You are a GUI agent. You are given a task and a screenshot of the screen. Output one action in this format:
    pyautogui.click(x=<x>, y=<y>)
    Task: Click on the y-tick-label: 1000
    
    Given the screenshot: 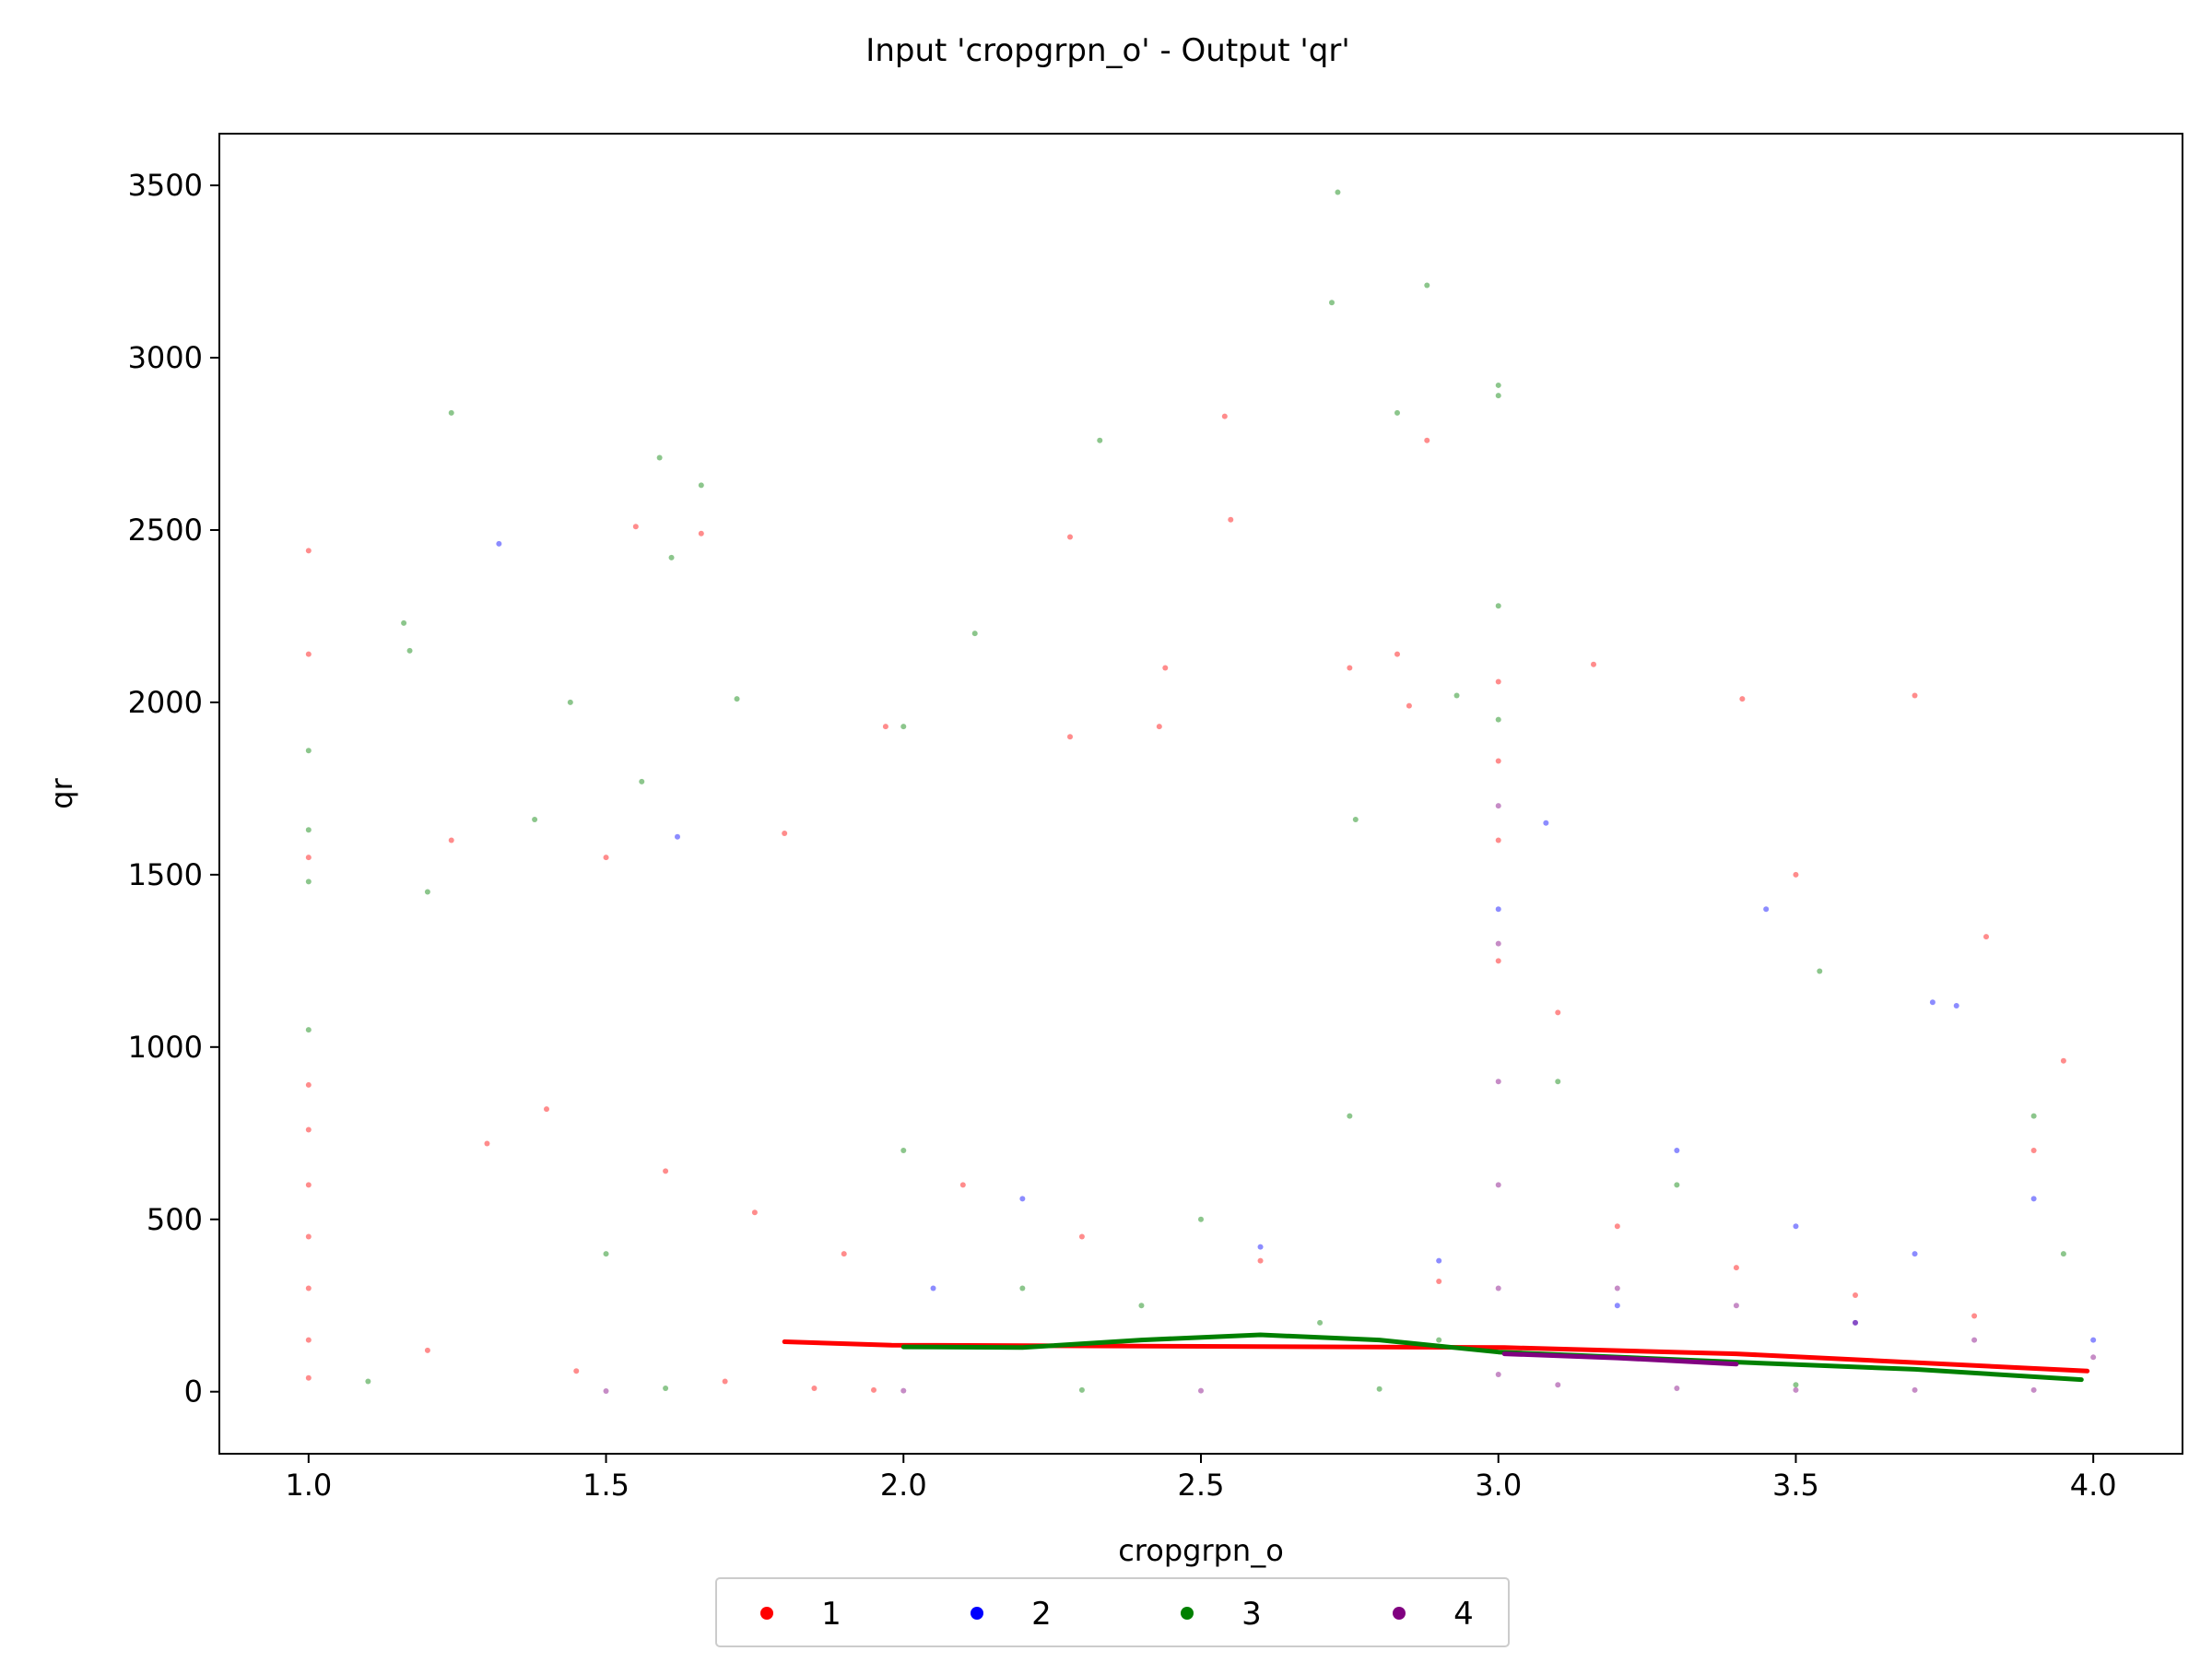 What is the action you would take?
    pyautogui.click(x=165, y=1047)
    